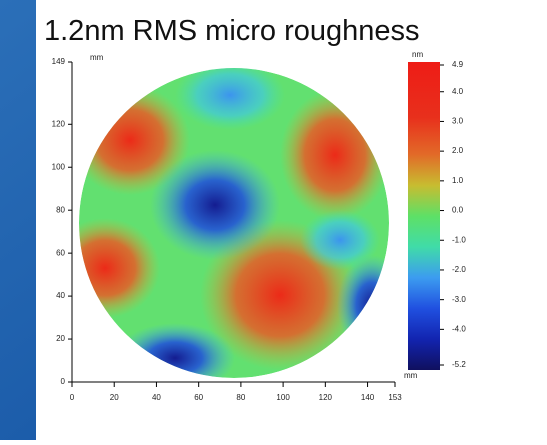 The image size is (547, 445). I want to click on x-axis-unit: mm, so click(411, 375).